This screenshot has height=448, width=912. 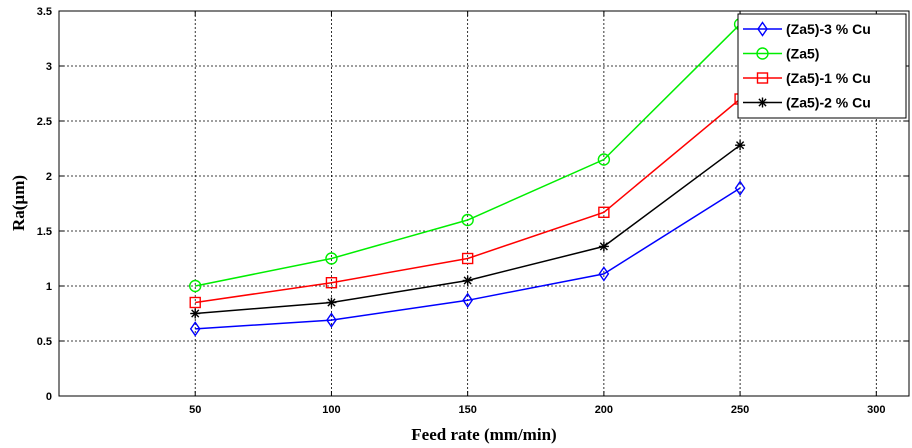 I want to click on legend-item: (Za5)-3 % Cu, so click(x=807, y=29).